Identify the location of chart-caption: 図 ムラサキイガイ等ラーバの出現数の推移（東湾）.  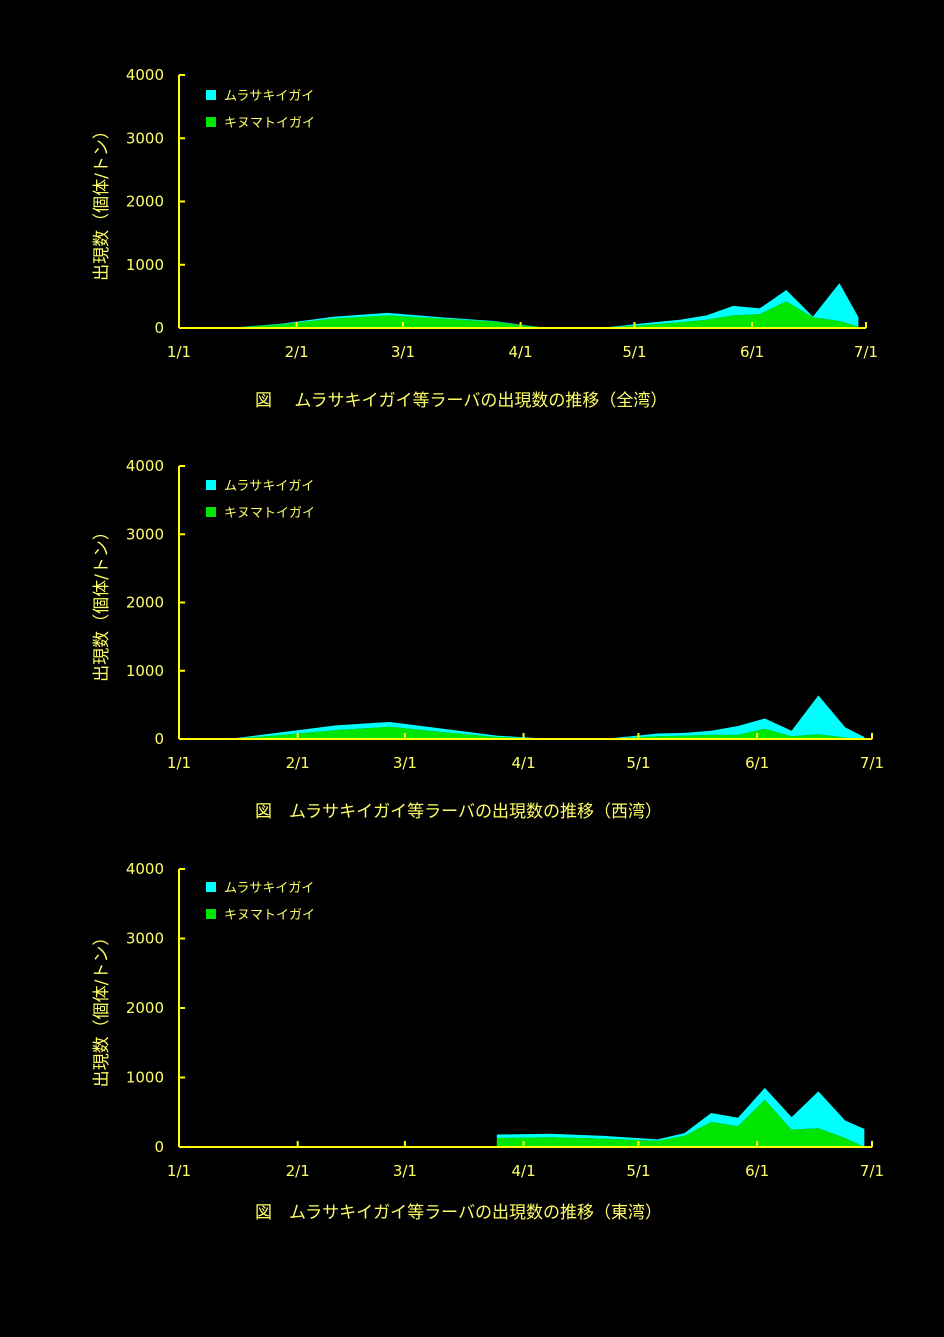
(458, 1213).